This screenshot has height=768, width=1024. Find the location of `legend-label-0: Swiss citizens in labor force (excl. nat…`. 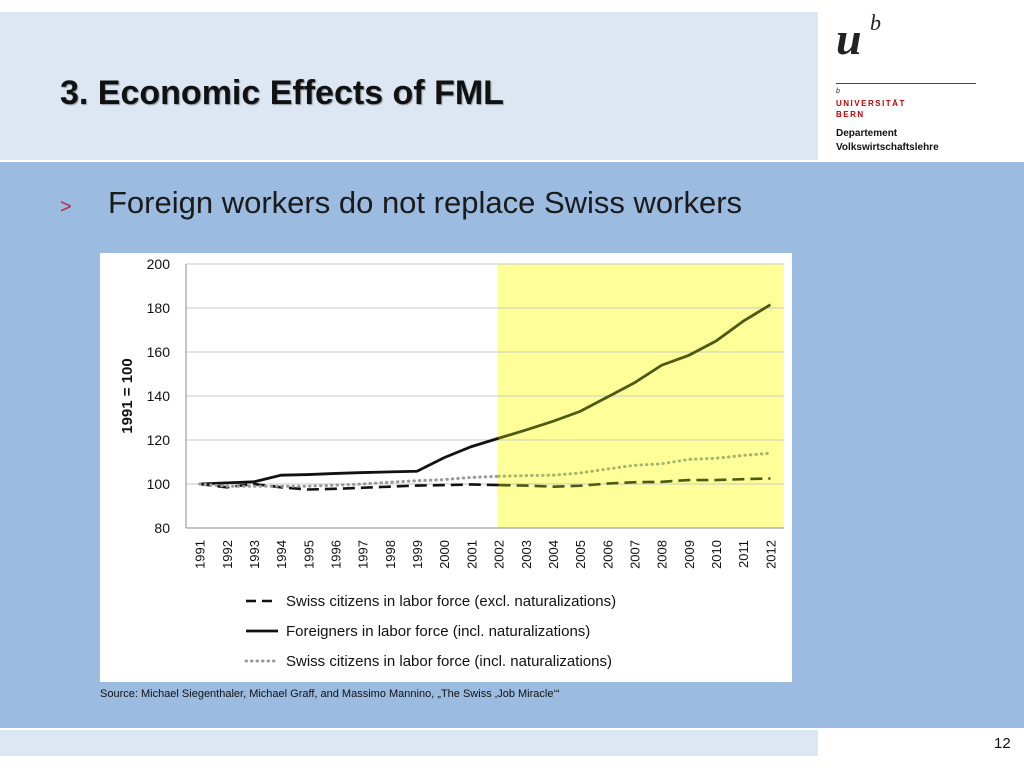

legend-label-0: Swiss citizens in labor force (excl. nat… is located at coordinates (451, 601).